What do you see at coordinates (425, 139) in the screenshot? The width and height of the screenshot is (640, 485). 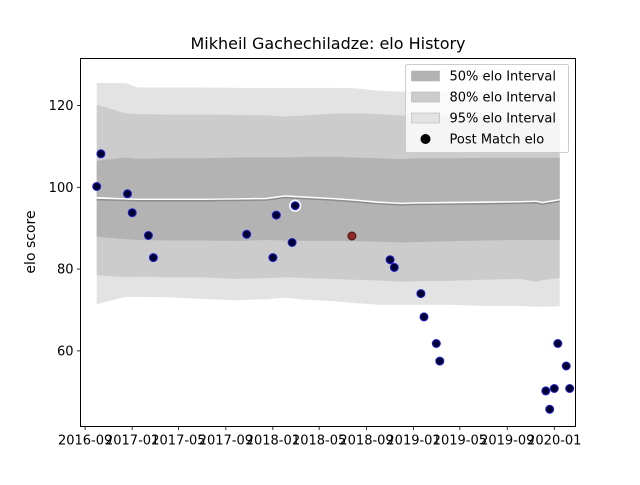 I see `legend-marker` at bounding box center [425, 139].